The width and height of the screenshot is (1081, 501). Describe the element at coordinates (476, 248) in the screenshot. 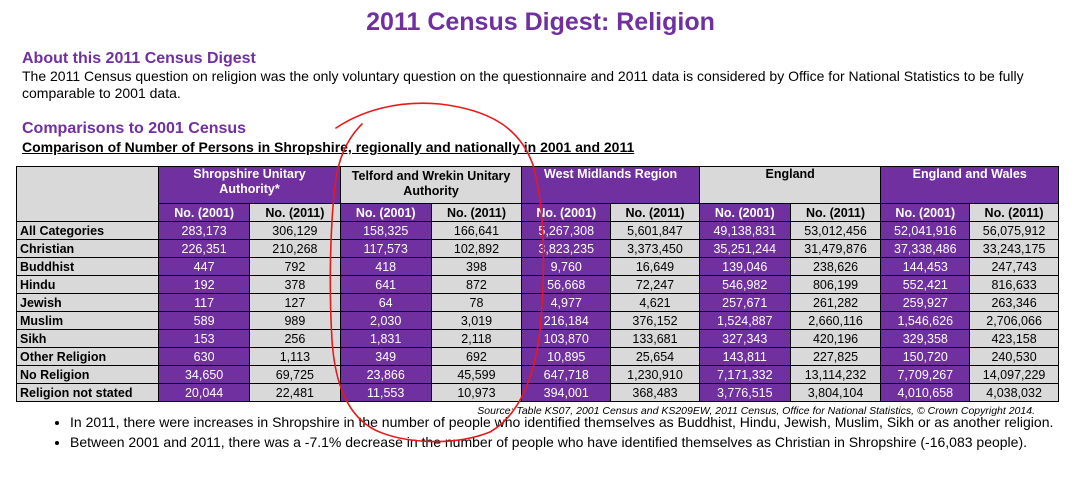

I see `table-cell: 102,892` at that location.